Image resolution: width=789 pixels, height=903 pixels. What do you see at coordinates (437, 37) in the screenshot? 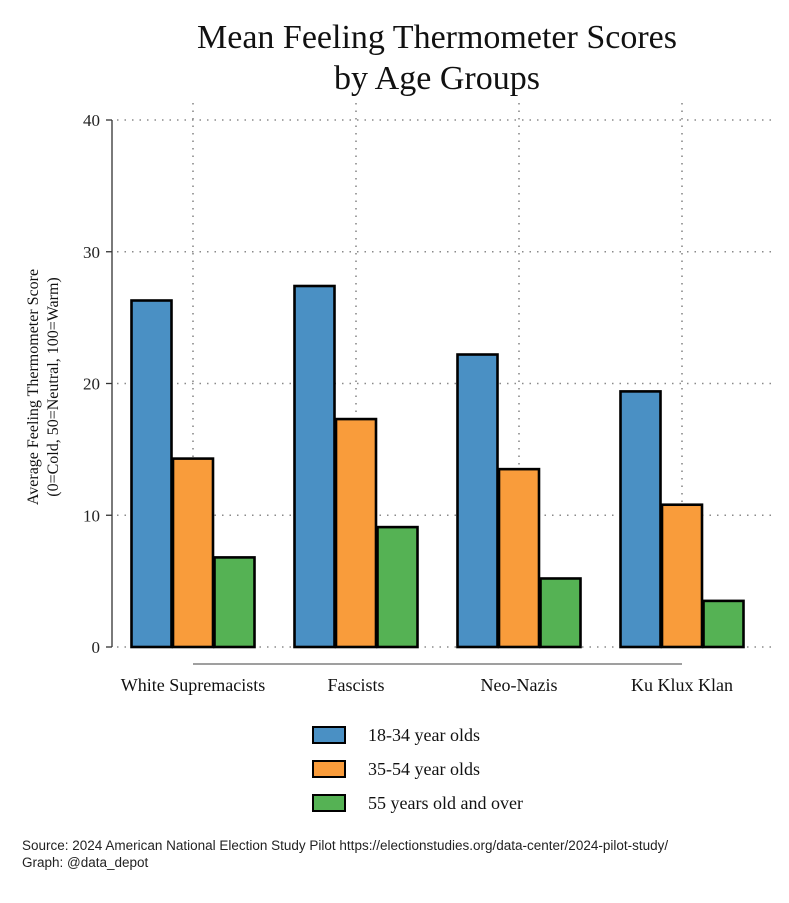
I see `chart-title-line-1: Mean Feeling Thermometer Scores` at bounding box center [437, 37].